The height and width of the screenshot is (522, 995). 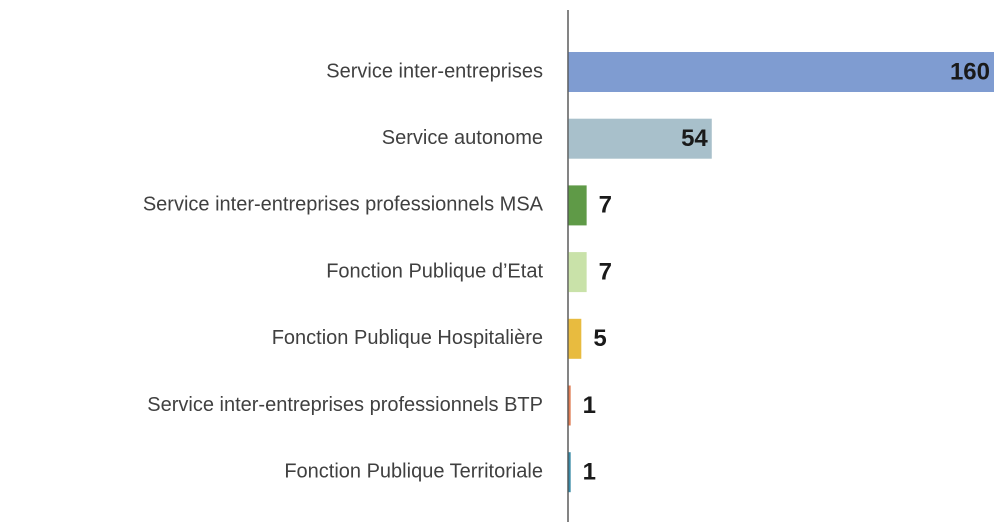 I want to click on value-label: 5, so click(x=599, y=338).